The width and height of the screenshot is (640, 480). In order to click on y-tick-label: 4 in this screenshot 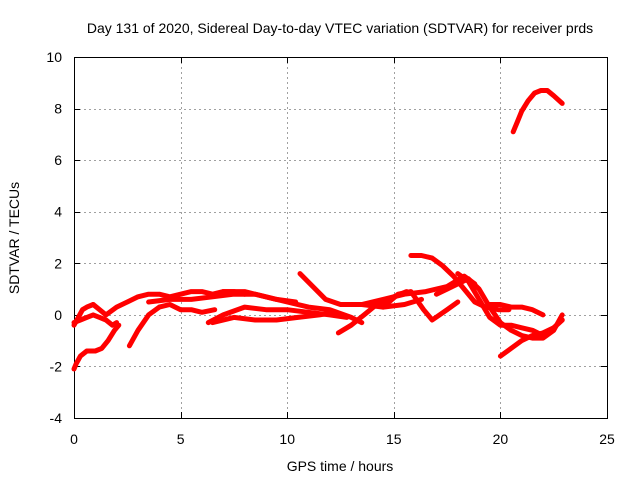, I will do `click(58, 212)`.